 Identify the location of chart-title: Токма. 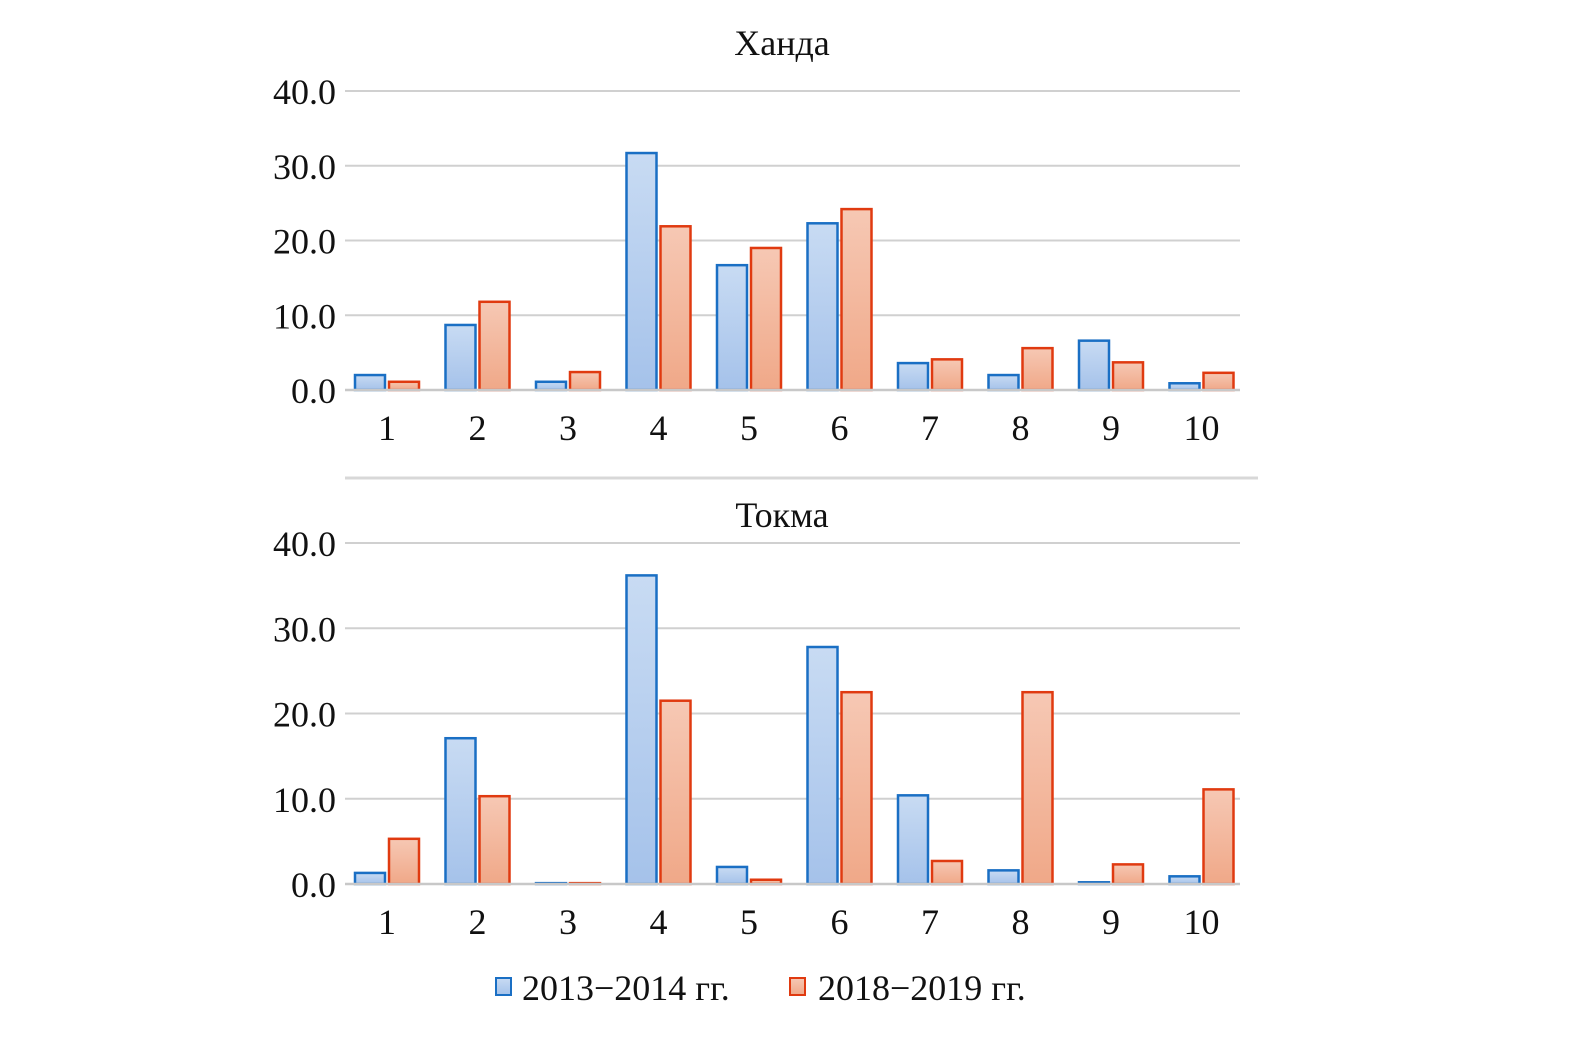
(781, 515).